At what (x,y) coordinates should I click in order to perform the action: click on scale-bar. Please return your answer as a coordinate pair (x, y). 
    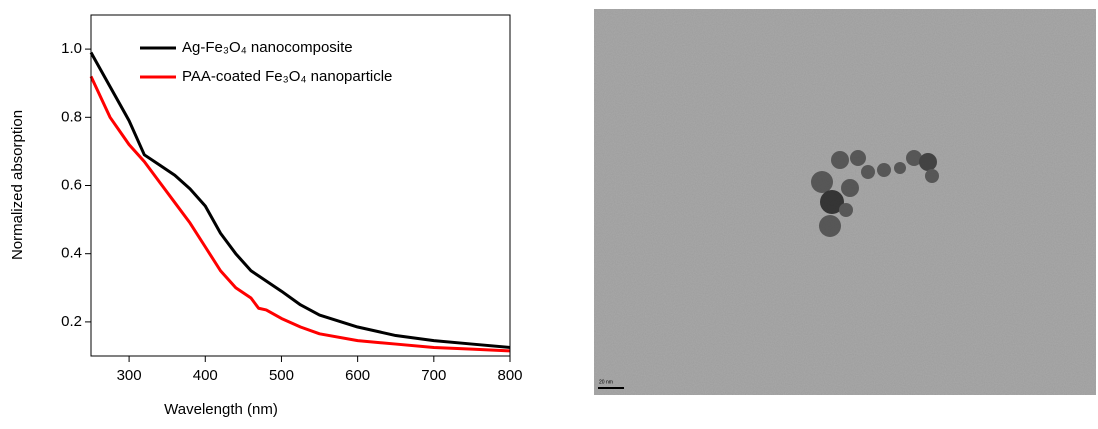
    Looking at the image, I should click on (611, 388).